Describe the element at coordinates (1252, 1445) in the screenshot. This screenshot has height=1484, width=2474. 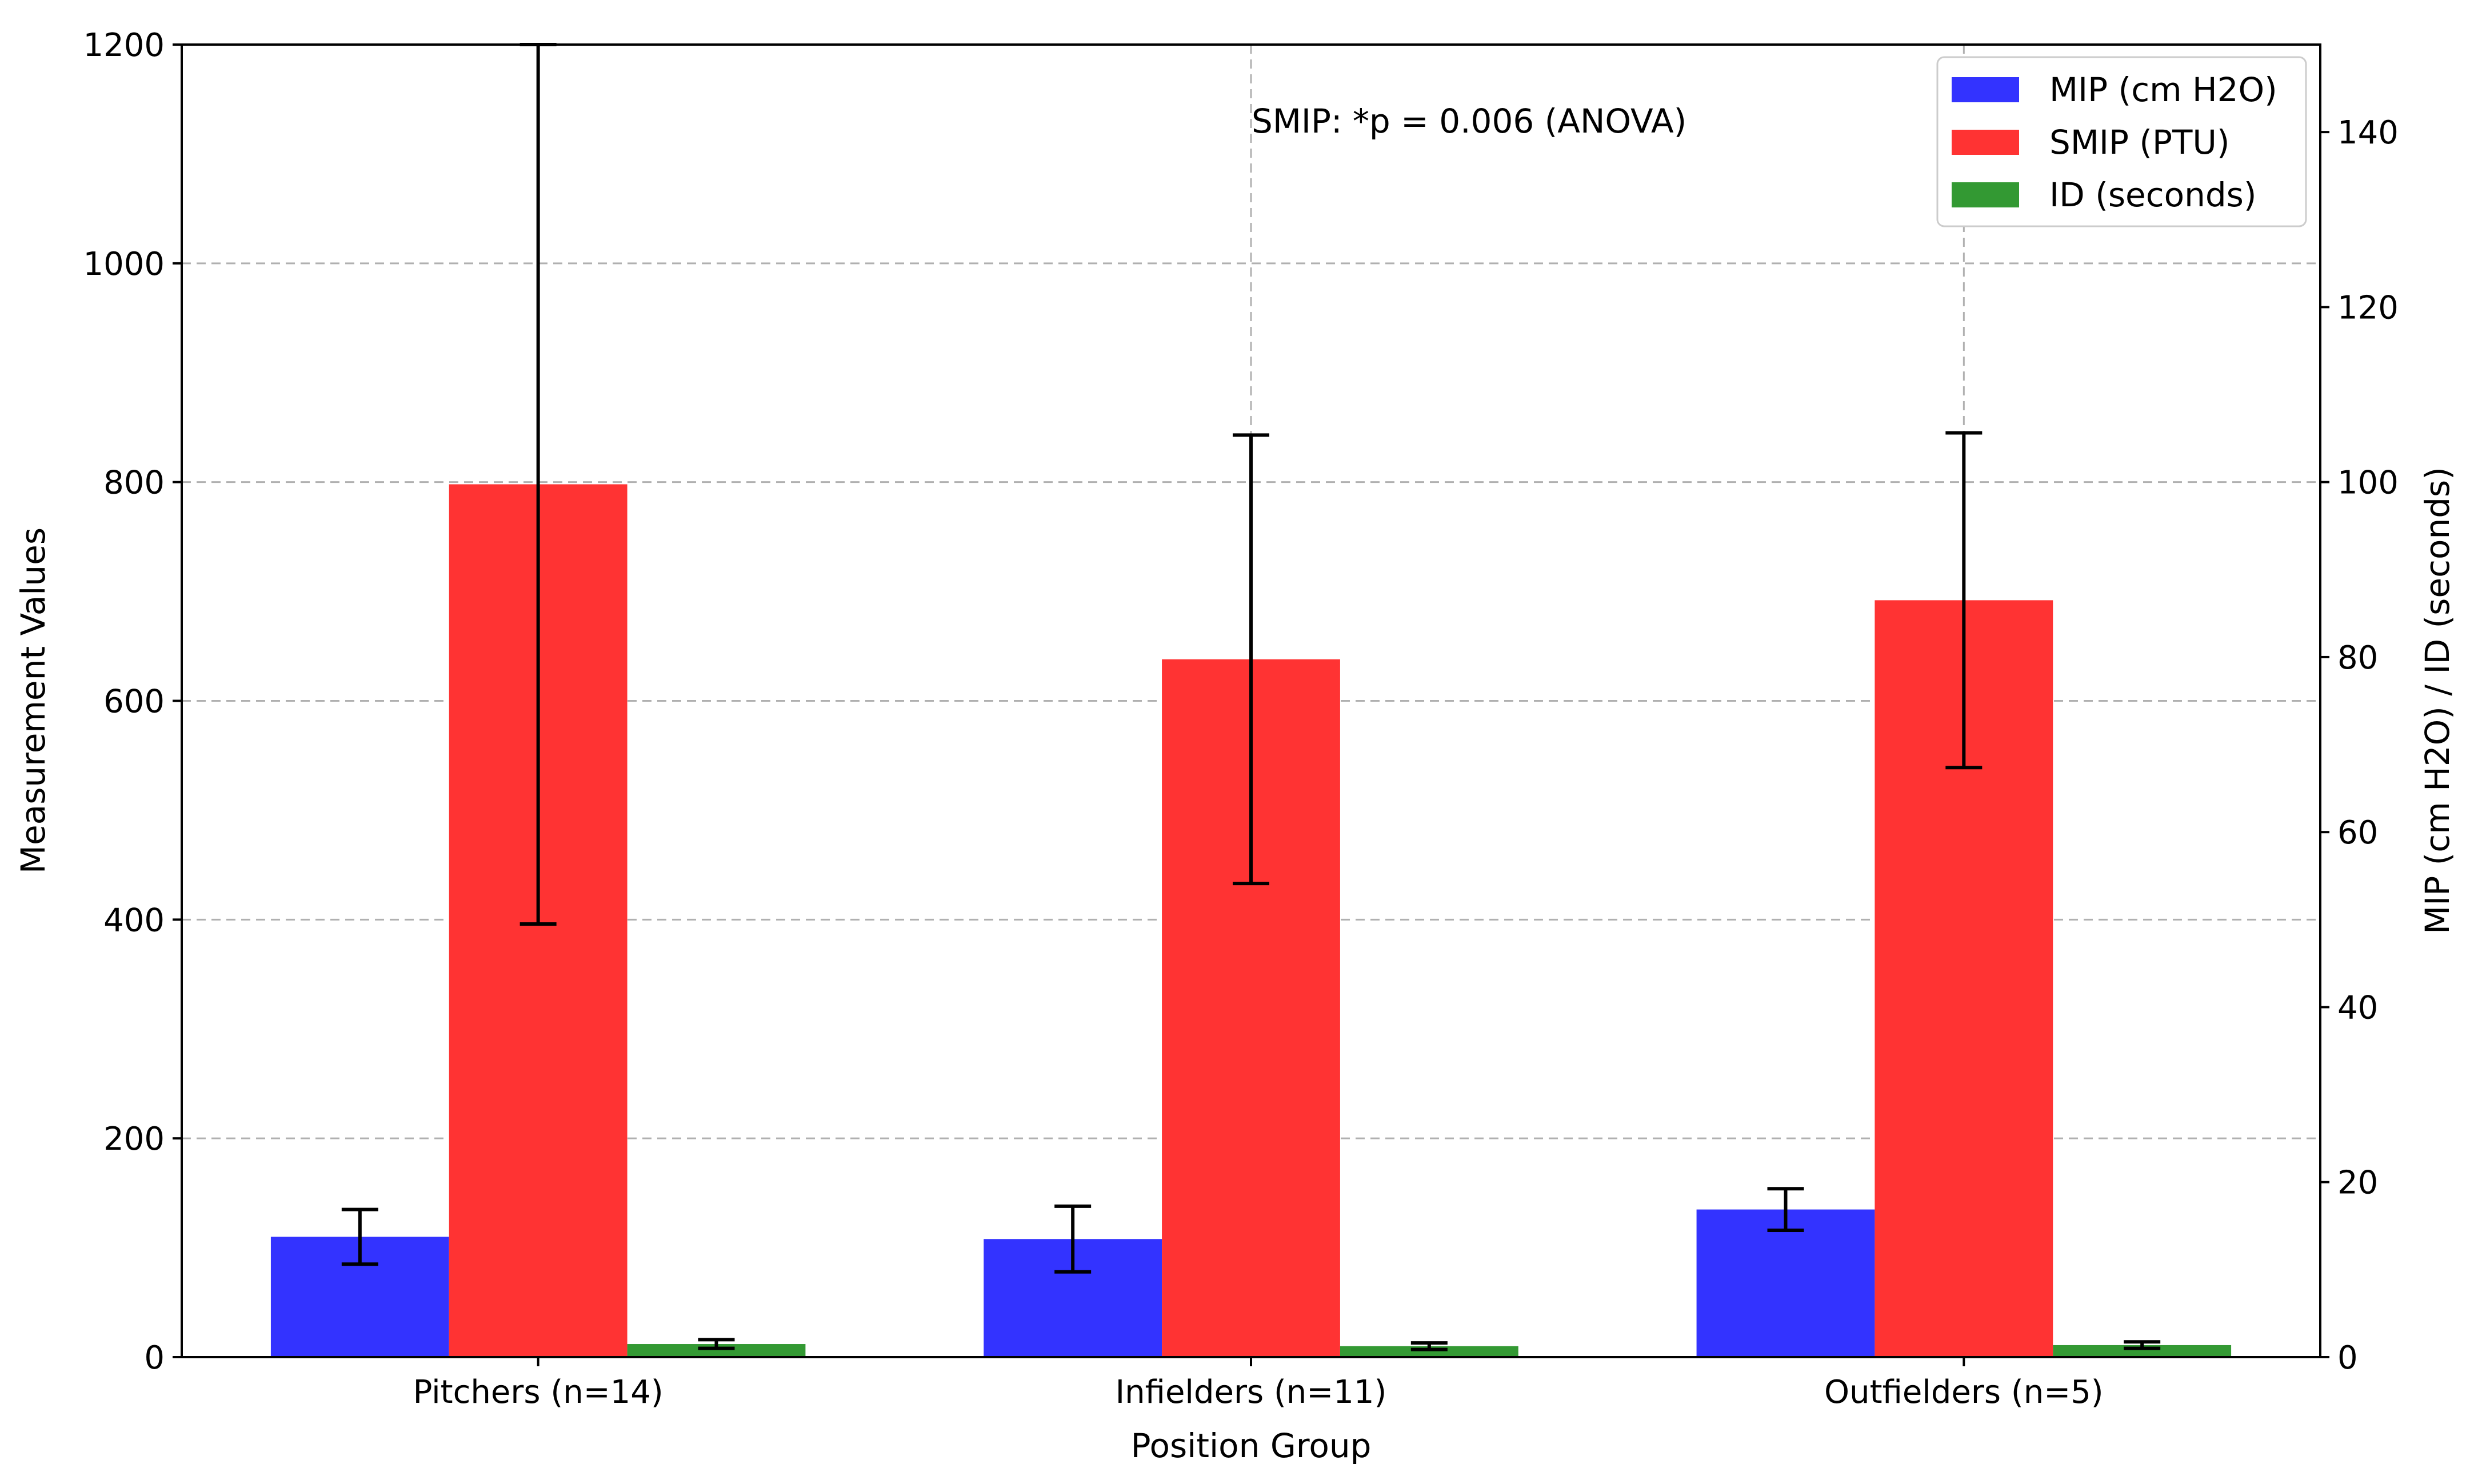
I see `x-axis-label: Position Group` at that location.